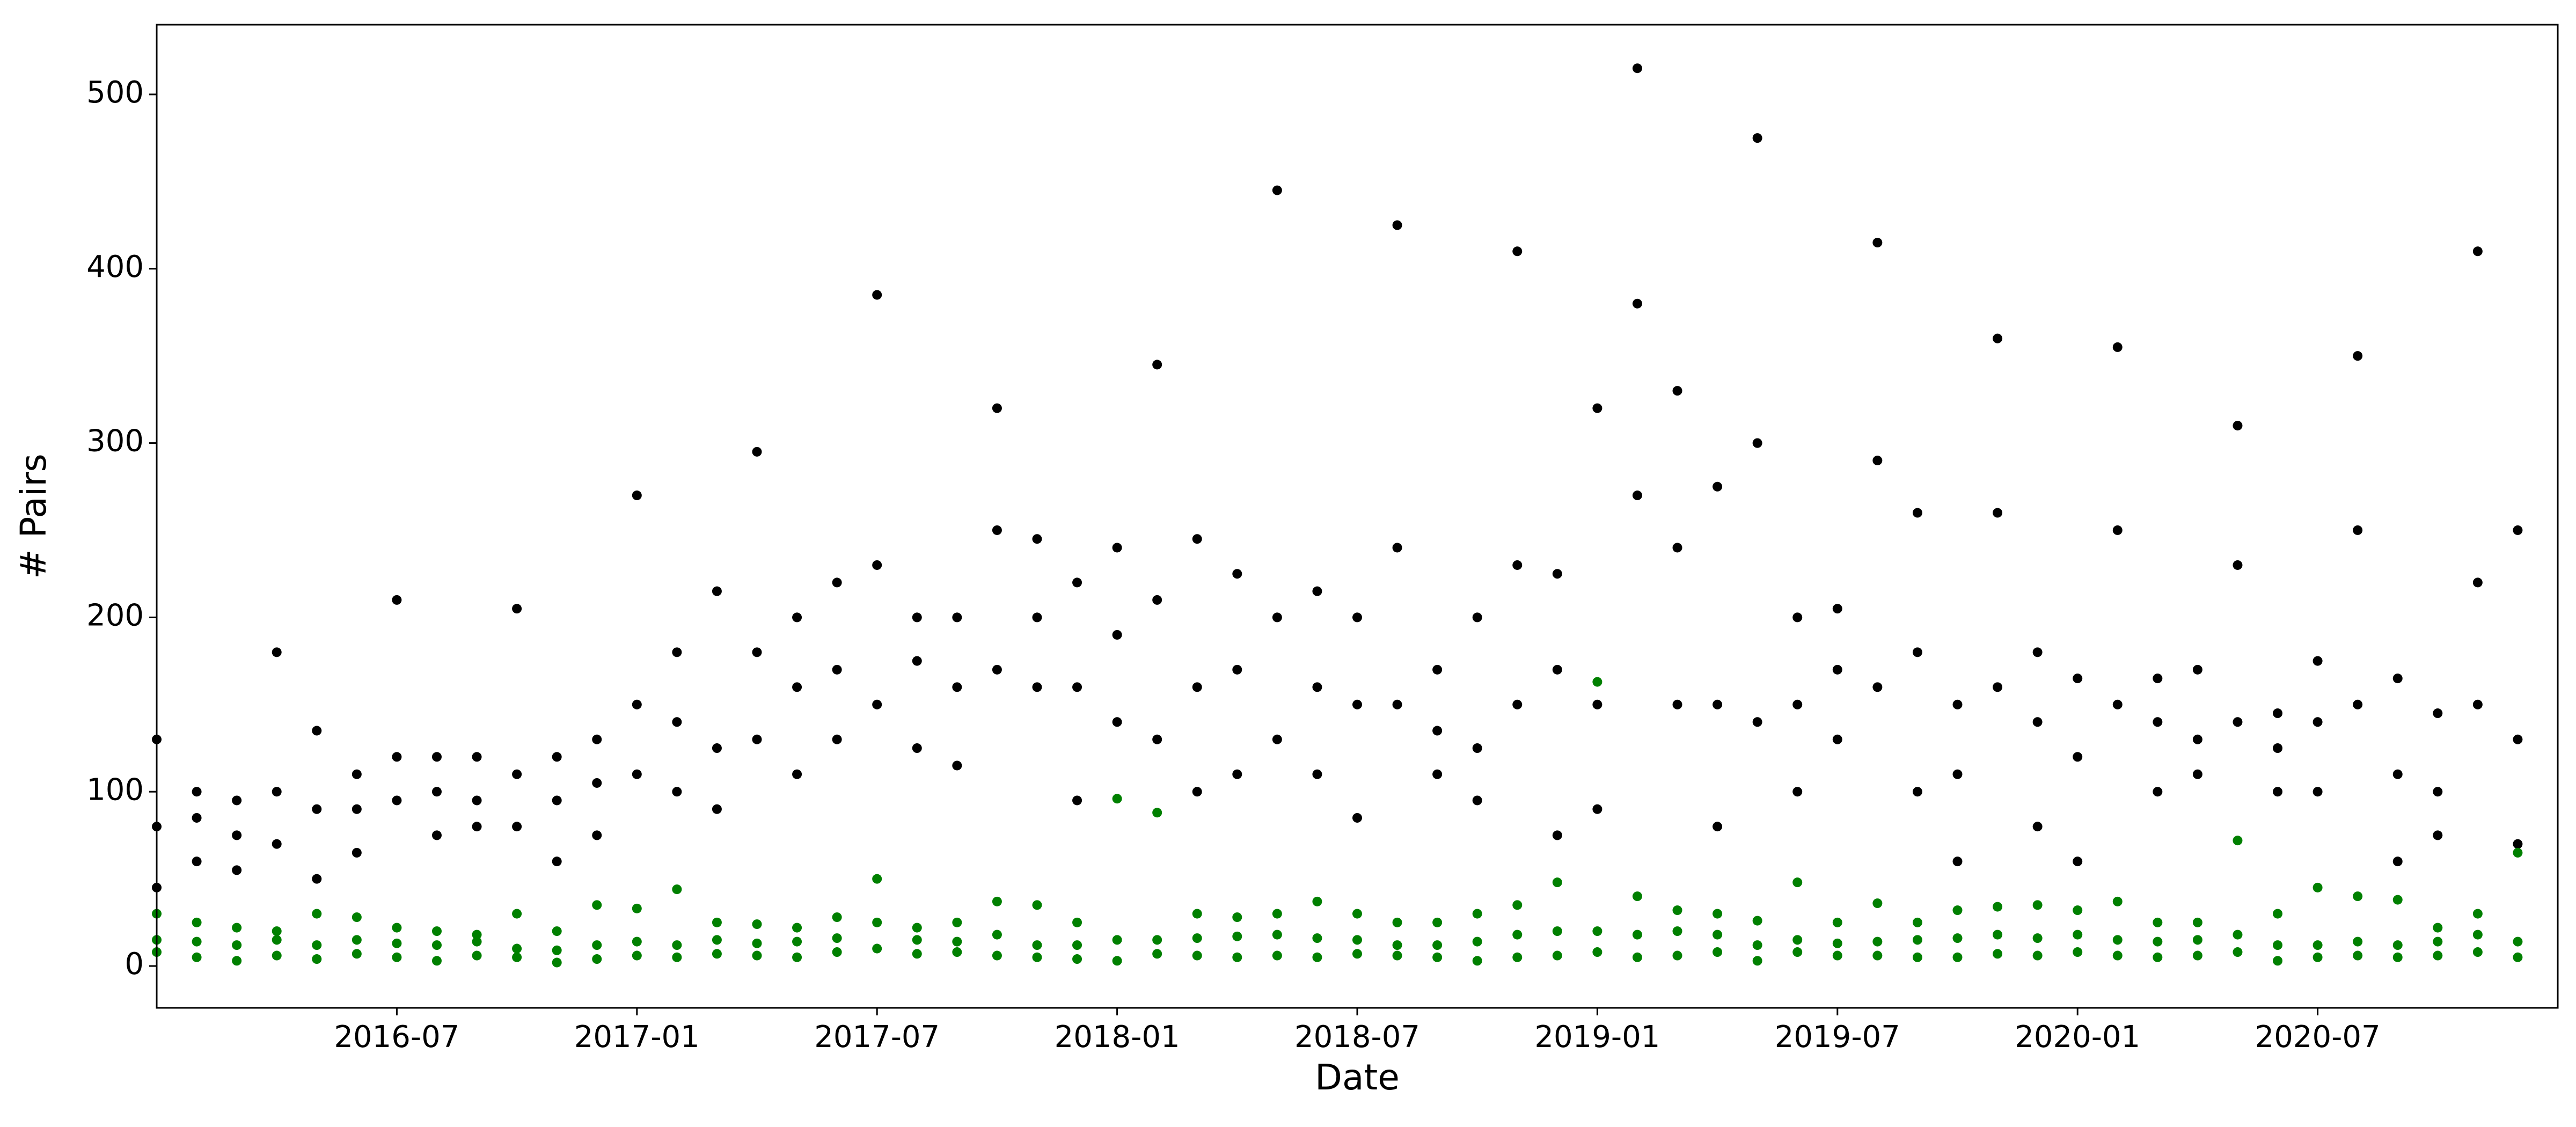  I want to click on x-tick-label: 2016-07, so click(396, 1037).